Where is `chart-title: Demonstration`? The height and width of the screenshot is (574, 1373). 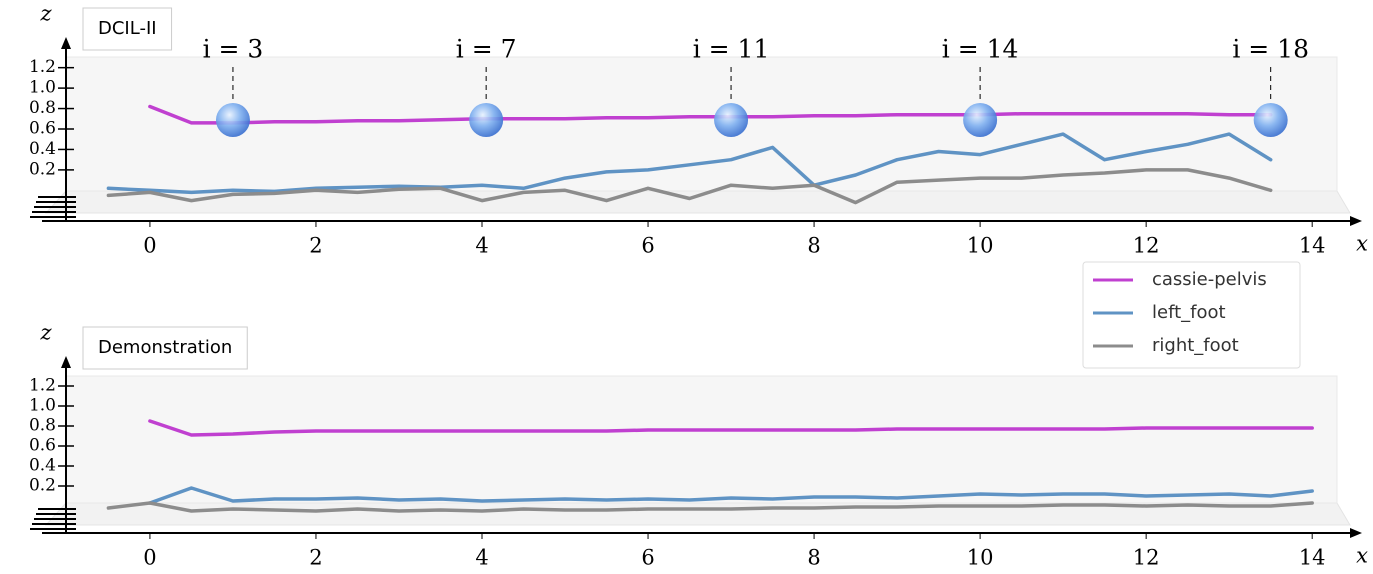
chart-title: Demonstration is located at coordinates (165, 347).